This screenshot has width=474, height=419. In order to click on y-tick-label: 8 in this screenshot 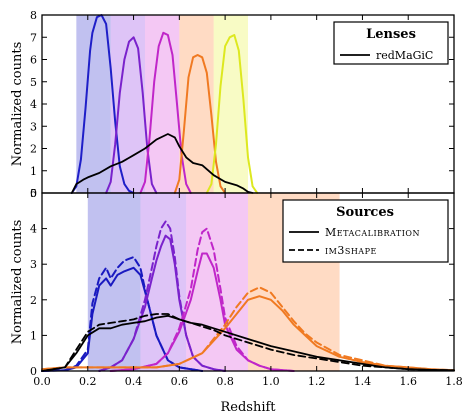, I will do `click(33, 15)`.